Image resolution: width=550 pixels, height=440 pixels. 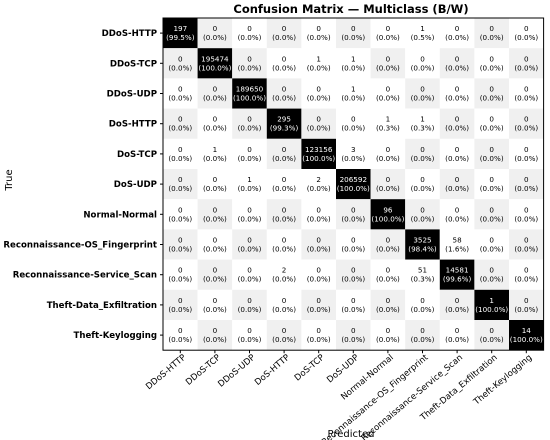 What do you see at coordinates (180, 158) in the screenshot?
I see `cell-percent-4-0: (0.0%)` at bounding box center [180, 158].